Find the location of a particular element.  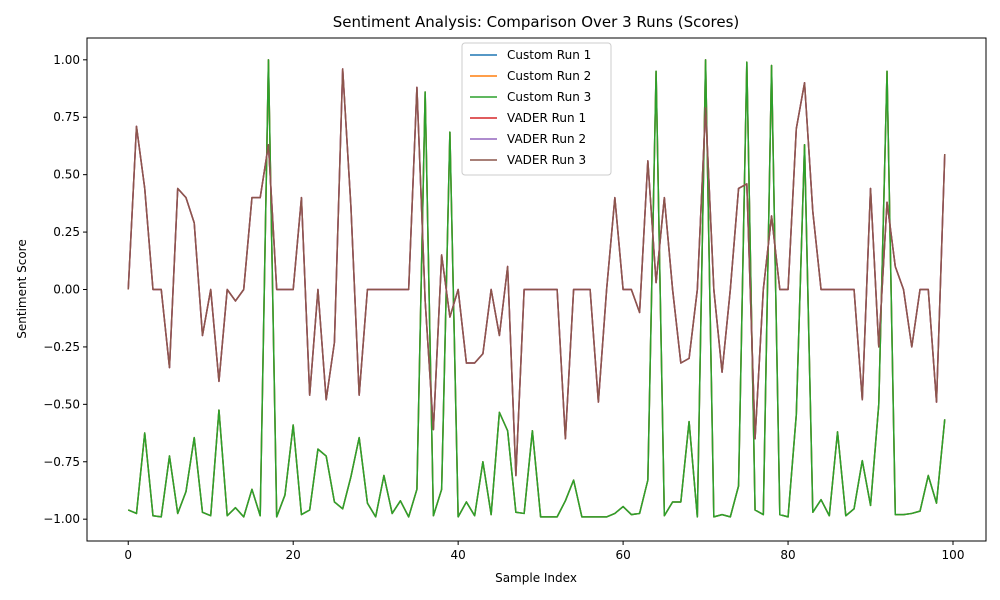

x-tick-label: 40 is located at coordinates (458, 555).